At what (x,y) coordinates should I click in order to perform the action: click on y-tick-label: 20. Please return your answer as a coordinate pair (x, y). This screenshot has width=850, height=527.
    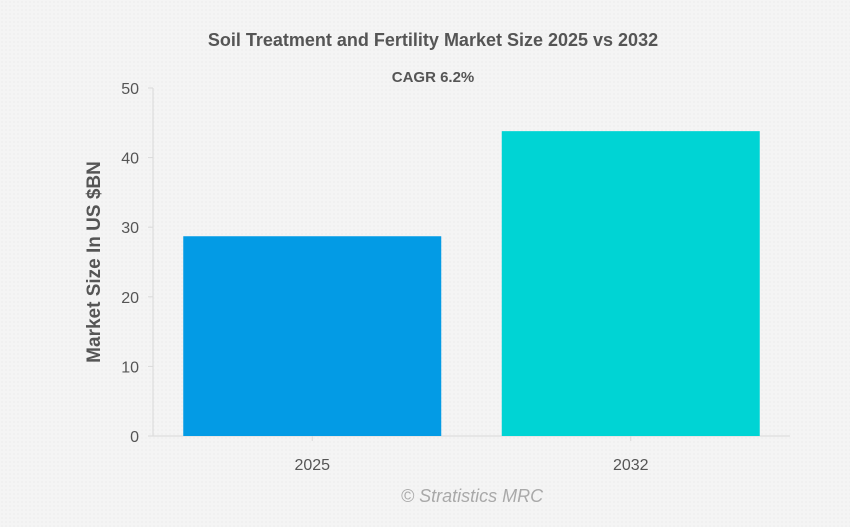
    Looking at the image, I should click on (130, 298).